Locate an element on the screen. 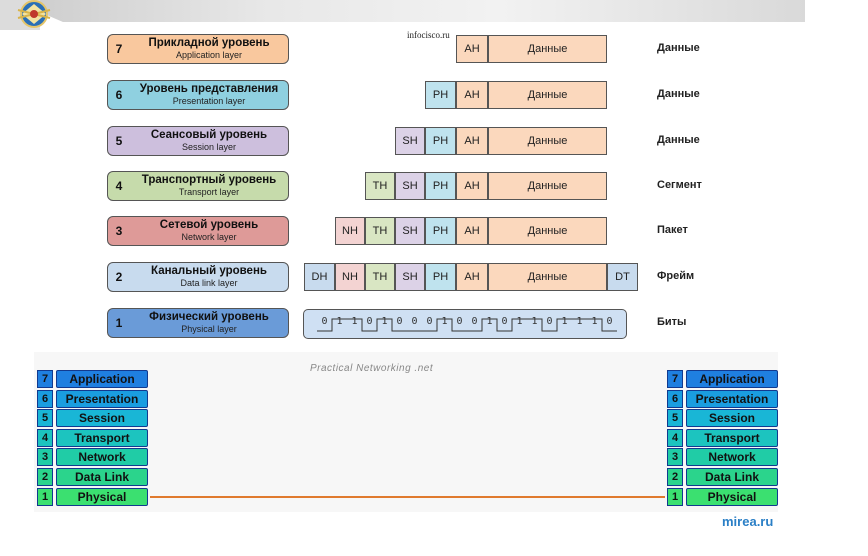 This screenshot has width=868, height=556. layer-number: 3 is located at coordinates (119, 231).